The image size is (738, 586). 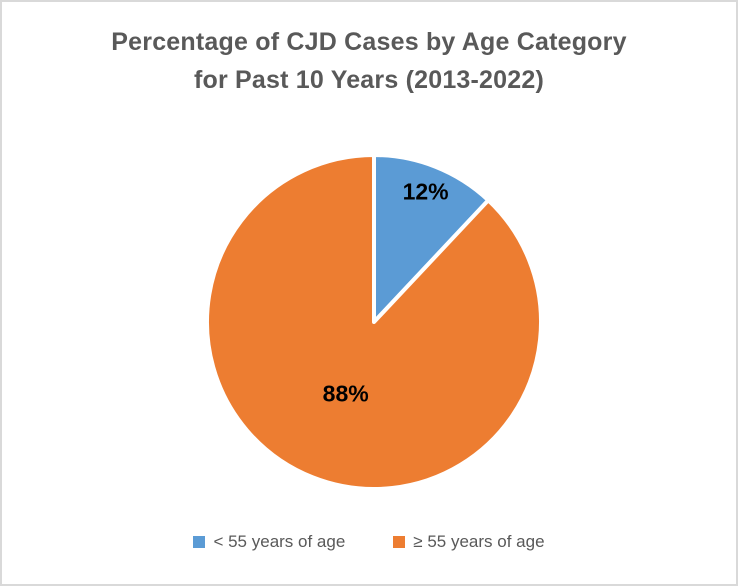 I want to click on legend: < 55 years of age ≥ 55 years of age, so click(x=369, y=542).